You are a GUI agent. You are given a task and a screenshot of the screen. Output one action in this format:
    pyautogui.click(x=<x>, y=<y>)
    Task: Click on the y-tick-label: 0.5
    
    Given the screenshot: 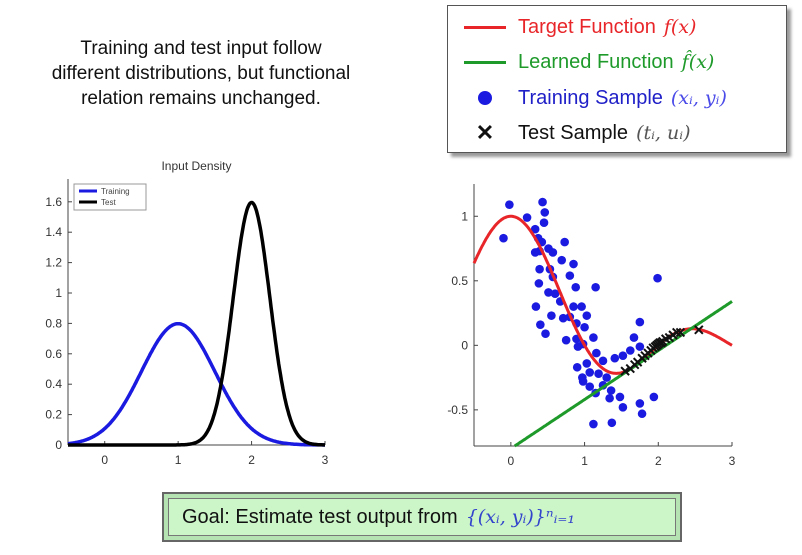 What is the action you would take?
    pyautogui.click(x=459, y=281)
    